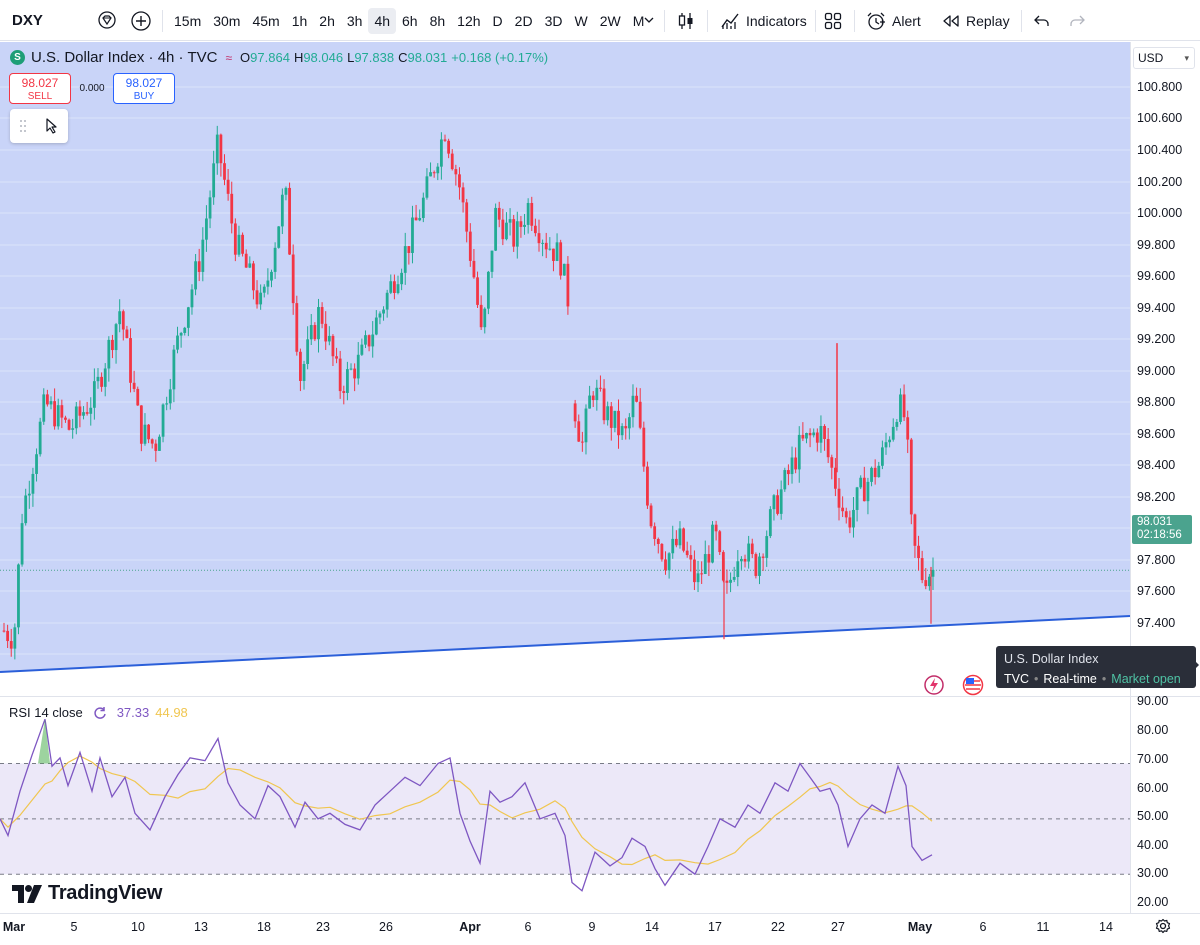 The width and height of the screenshot is (1200, 945). Describe the element at coordinates (976, 21) in the screenshot. I see `replay-button: Replay` at that location.